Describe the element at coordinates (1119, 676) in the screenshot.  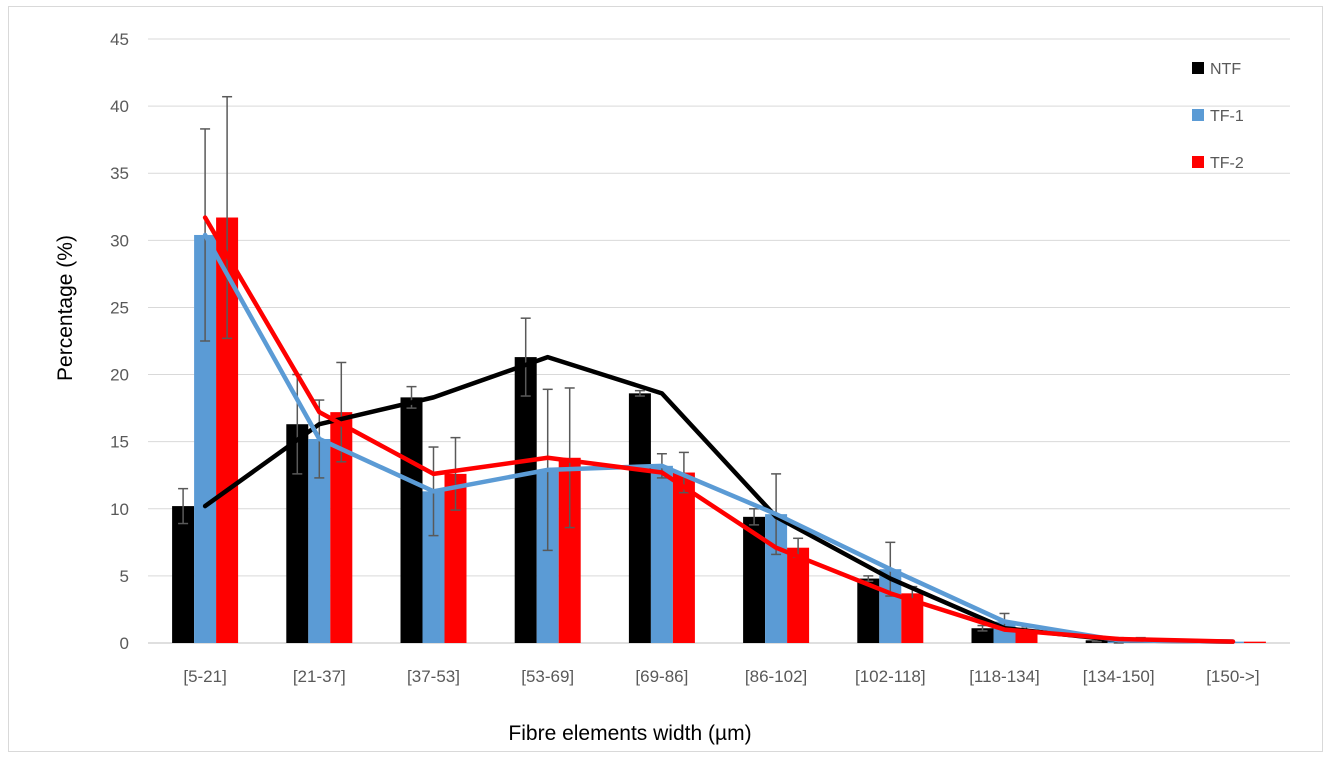
I see `x-tick-label: [134-150]` at that location.